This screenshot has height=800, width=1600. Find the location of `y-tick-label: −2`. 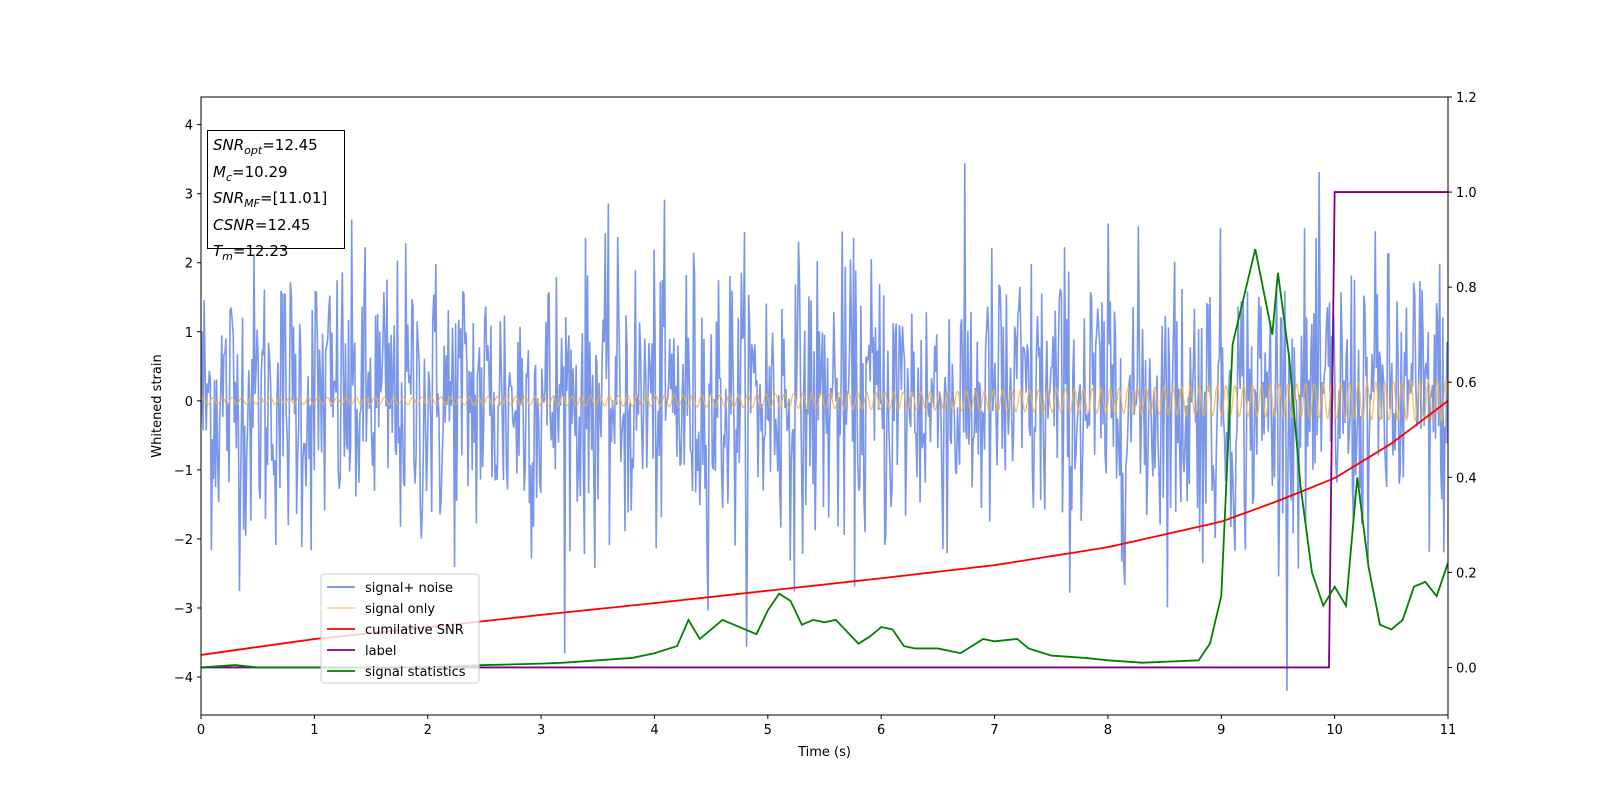

y-tick-label: −2 is located at coordinates (183, 540).